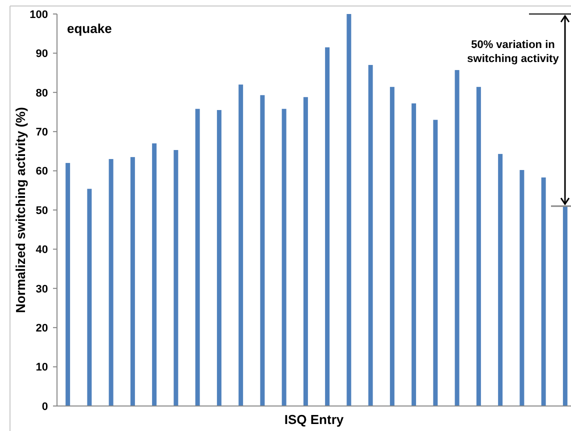 This screenshot has height=431, width=571. Describe the element at coordinates (42, 368) in the screenshot. I see `y-tick-label: 10` at that location.